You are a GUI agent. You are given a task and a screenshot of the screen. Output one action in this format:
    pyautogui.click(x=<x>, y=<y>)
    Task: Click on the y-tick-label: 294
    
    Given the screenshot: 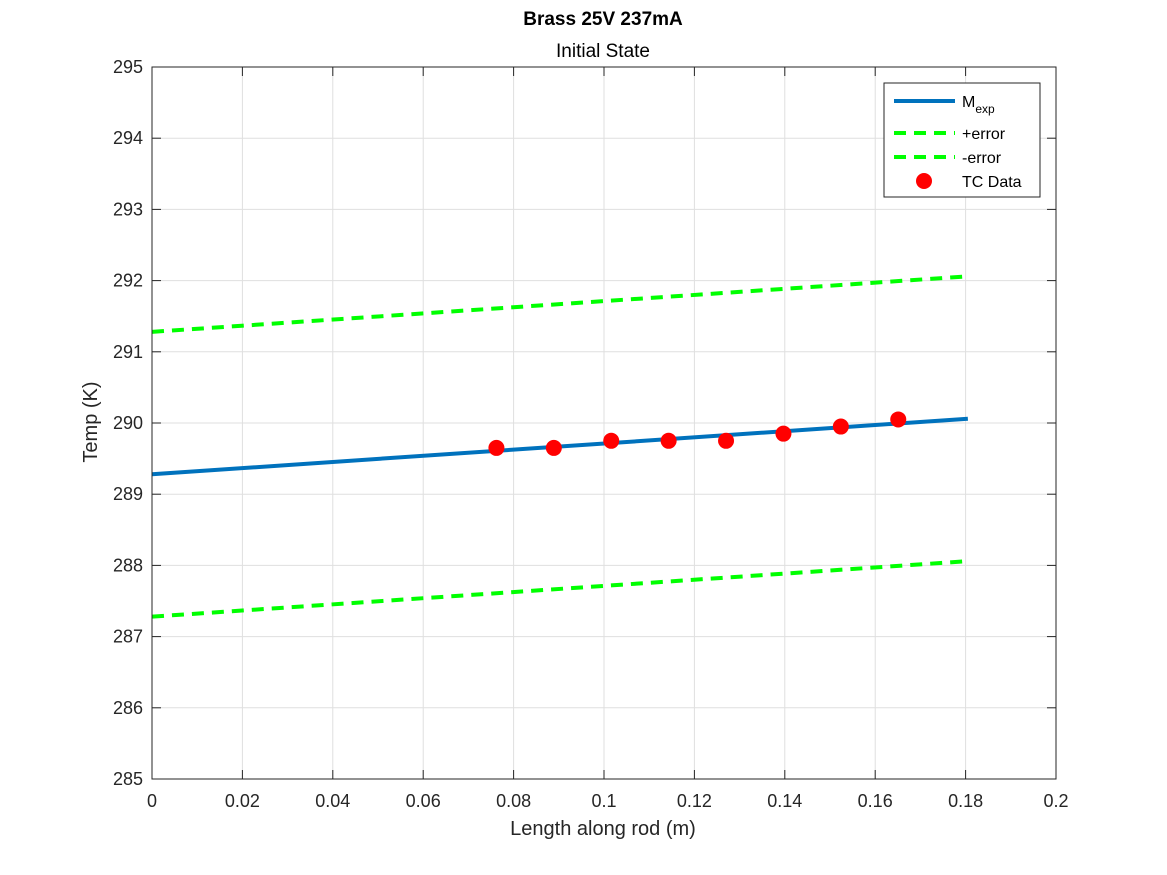 What is the action you would take?
    pyautogui.click(x=128, y=138)
    